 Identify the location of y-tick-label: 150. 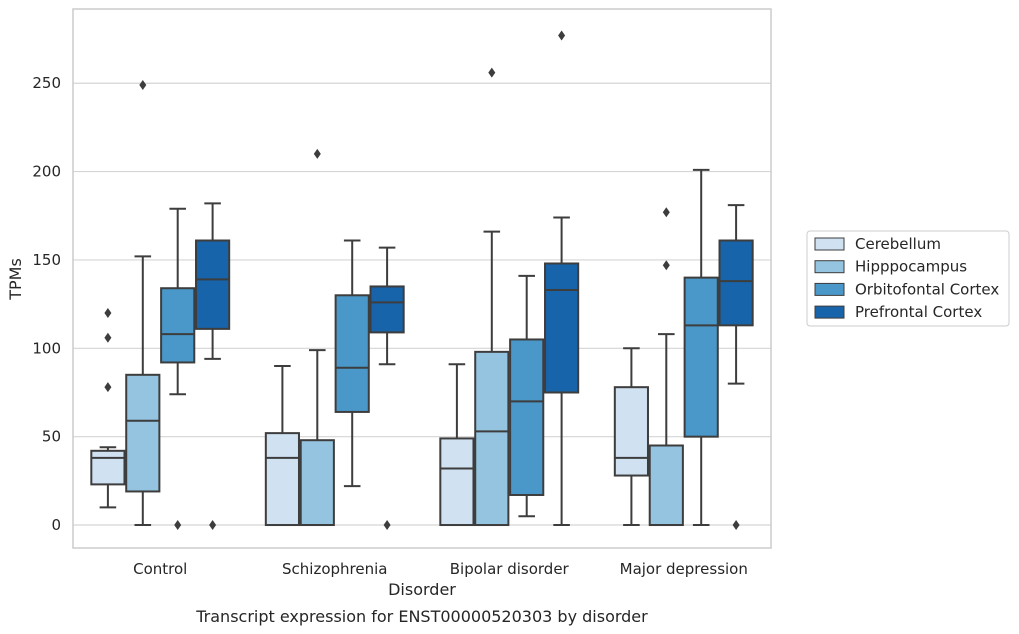
(46, 260).